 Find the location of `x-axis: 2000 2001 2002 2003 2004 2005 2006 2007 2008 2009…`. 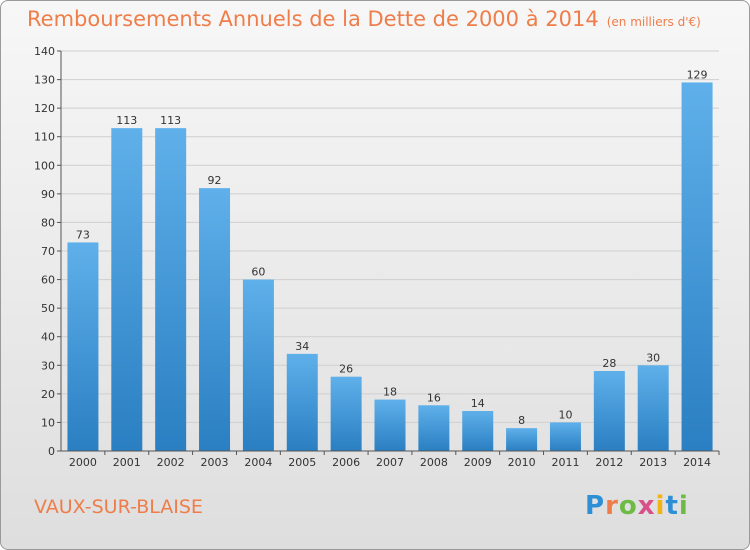

x-axis: 2000 2001 2002 2003 2004 2005 2006 2007 2008 2009… is located at coordinates (390, 459).